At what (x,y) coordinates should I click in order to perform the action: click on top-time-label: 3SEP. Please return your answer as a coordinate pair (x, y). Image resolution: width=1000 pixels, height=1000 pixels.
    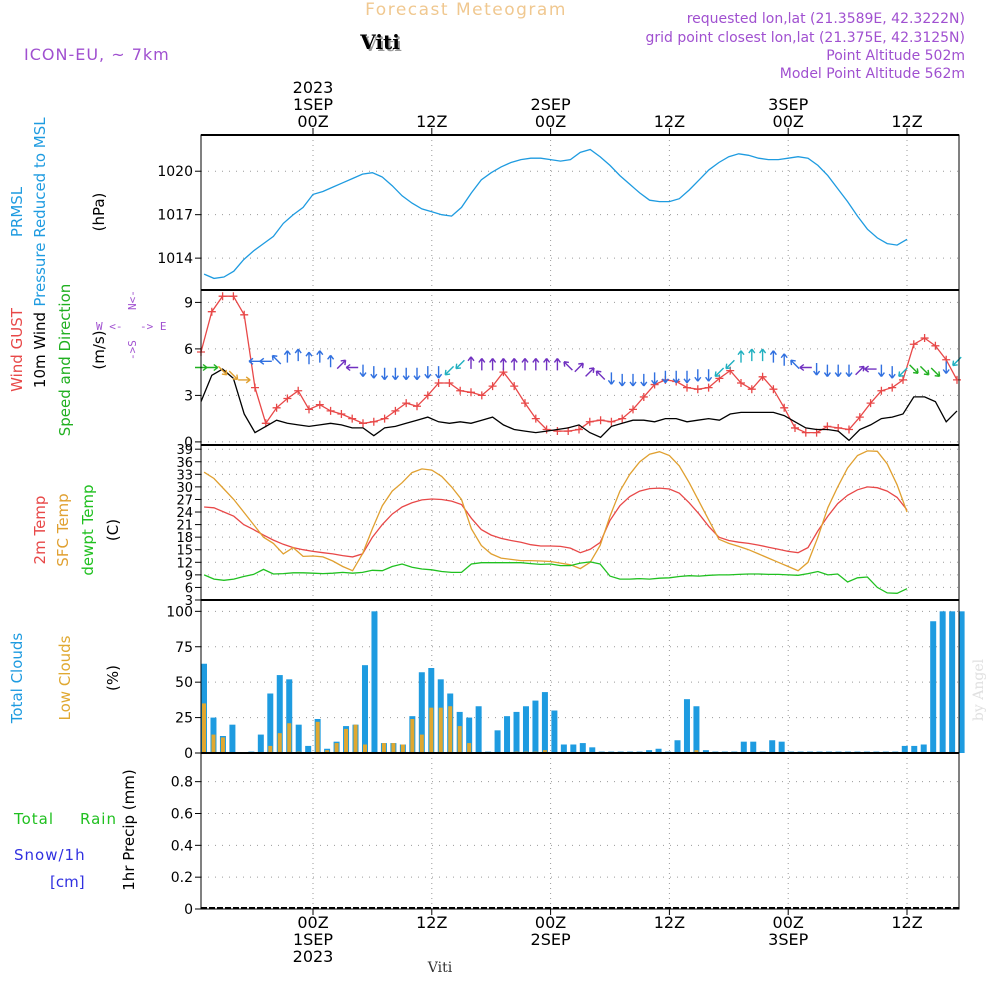
    Looking at the image, I should click on (788, 104).